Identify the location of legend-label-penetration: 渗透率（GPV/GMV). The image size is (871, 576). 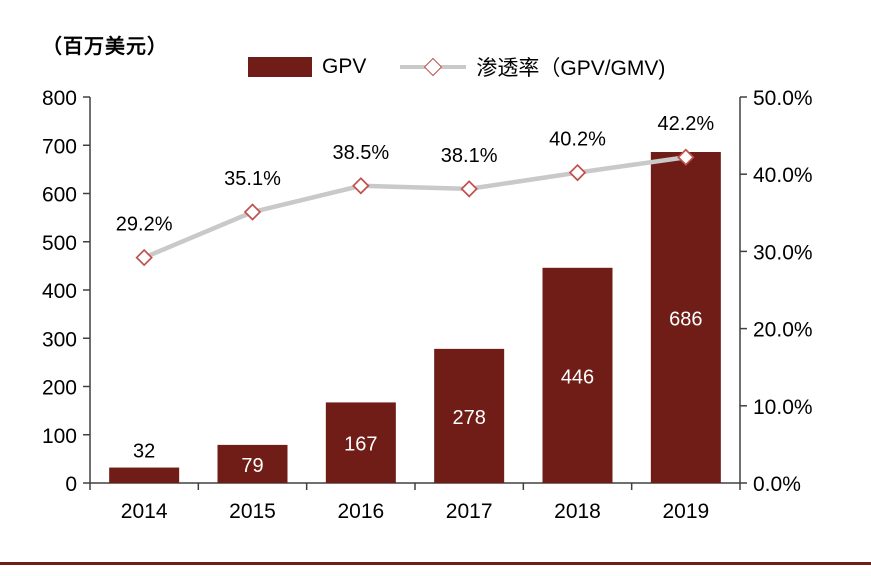
(571, 68).